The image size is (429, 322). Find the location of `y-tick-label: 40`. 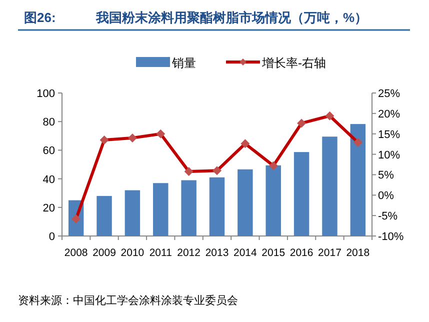

y-tick-label: 40 is located at coordinates (48, 180).